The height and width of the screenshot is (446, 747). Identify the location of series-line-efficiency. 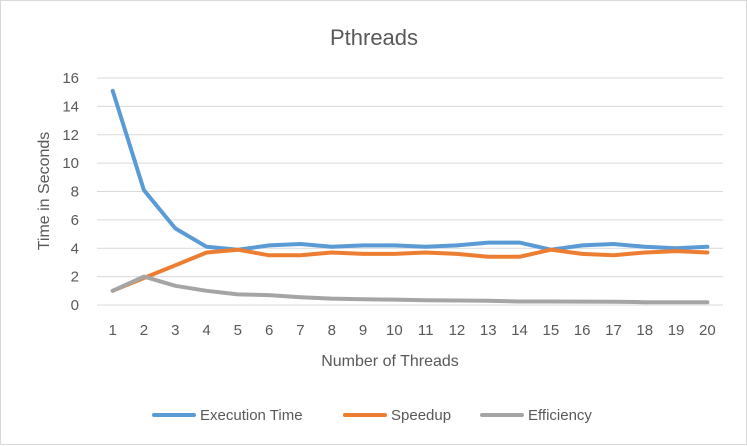
(410, 289).